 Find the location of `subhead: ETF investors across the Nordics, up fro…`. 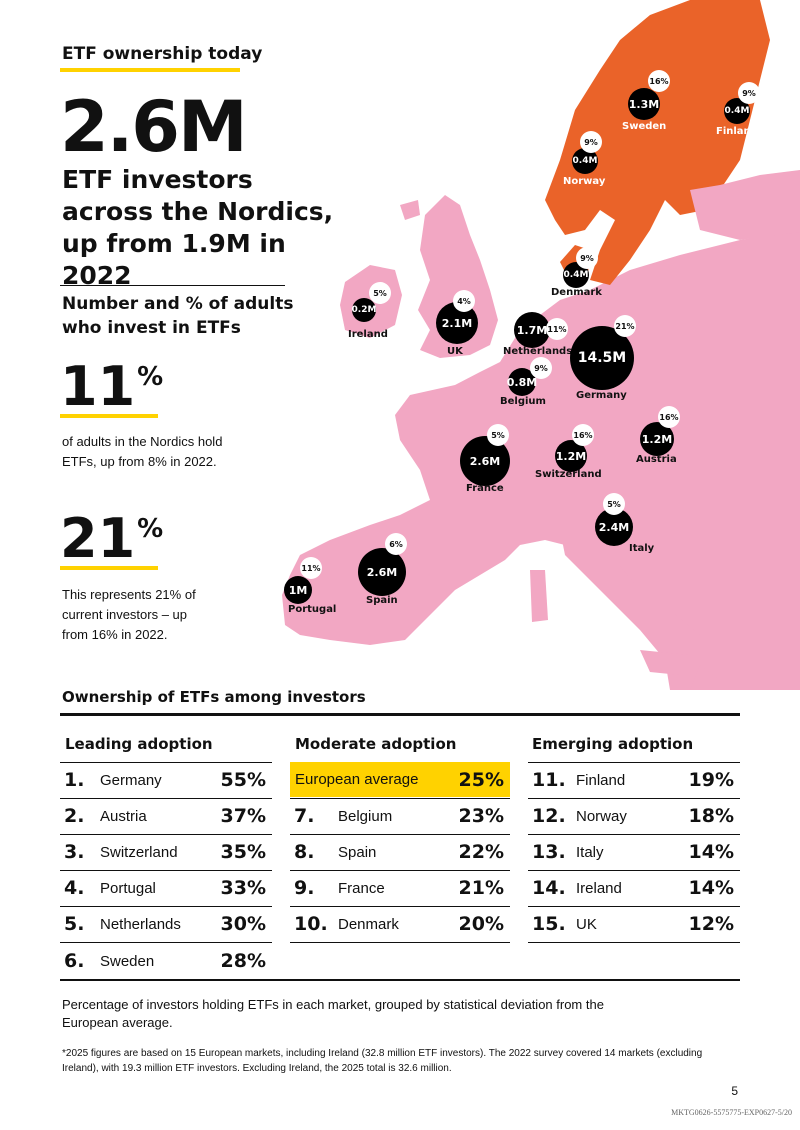

subhead: ETF investors across the Nordics, up fro… is located at coordinates (198, 227).